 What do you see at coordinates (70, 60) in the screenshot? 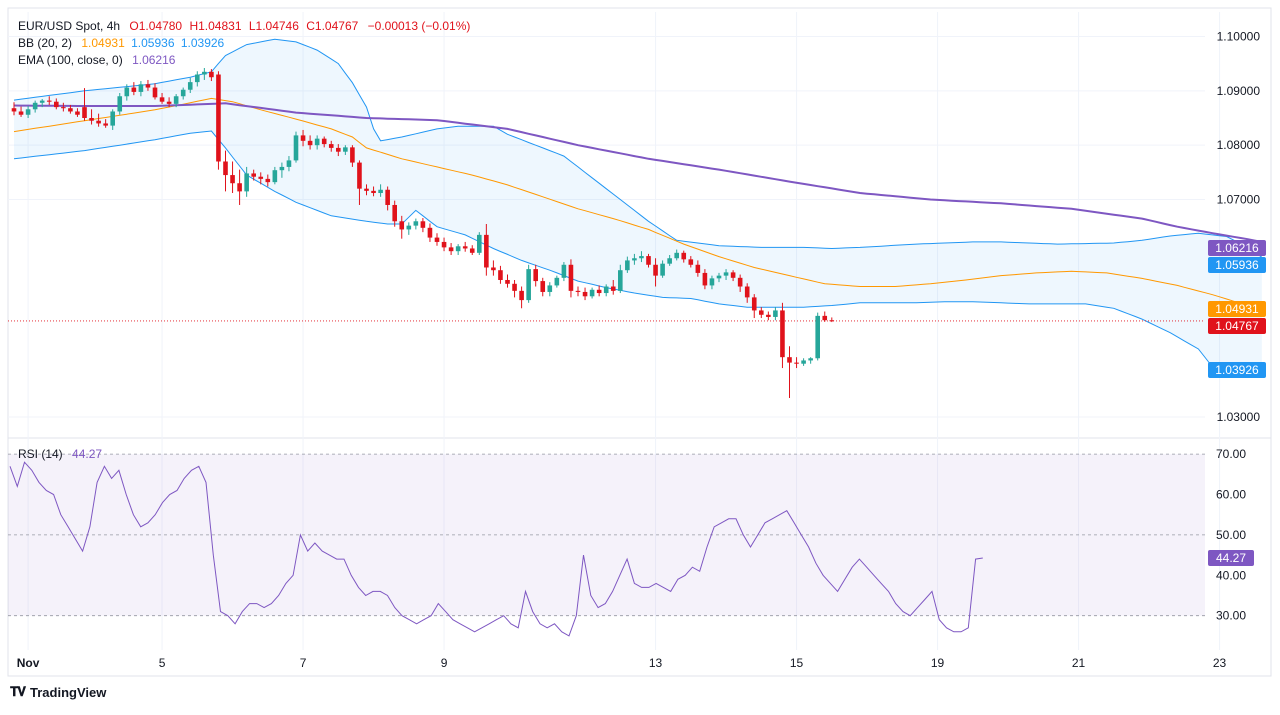
I see `ema-label: EMA (100, close, 0)` at bounding box center [70, 60].